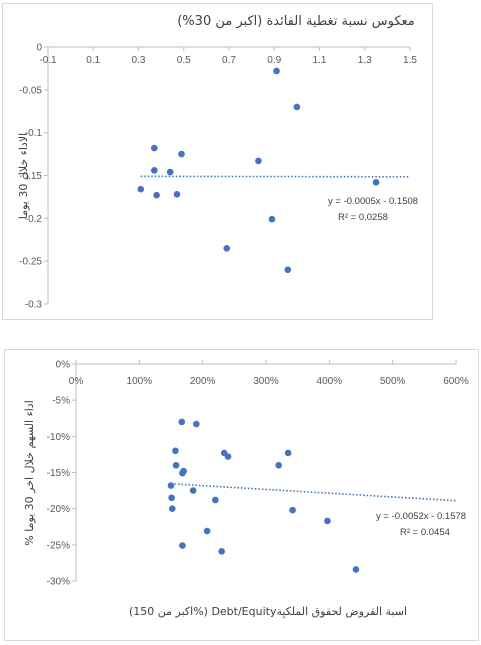 Image resolution: width=481 pixels, height=645 pixels. I want to click on chart1-y-axis-label: الاداء خلال 30 يوما, so click(23, 176).